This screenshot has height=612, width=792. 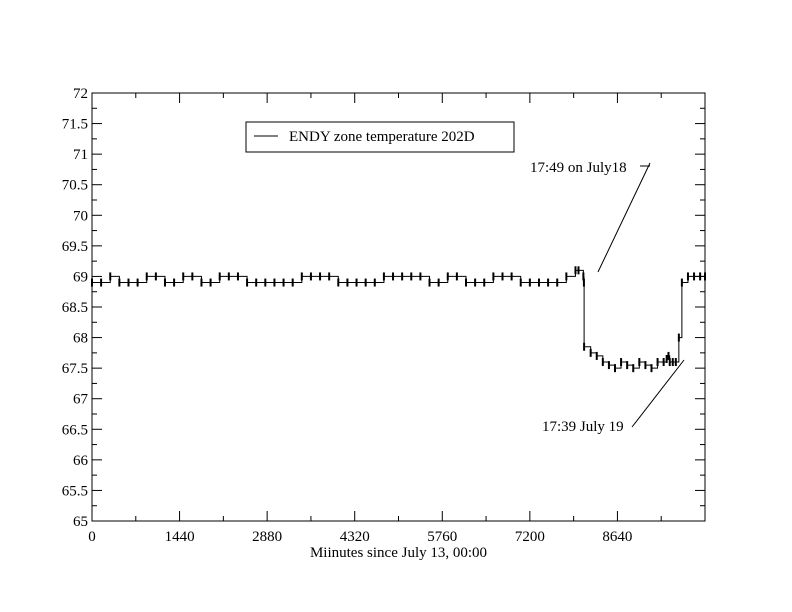 I want to click on y-tick-label: 69.5, so click(x=75, y=247).